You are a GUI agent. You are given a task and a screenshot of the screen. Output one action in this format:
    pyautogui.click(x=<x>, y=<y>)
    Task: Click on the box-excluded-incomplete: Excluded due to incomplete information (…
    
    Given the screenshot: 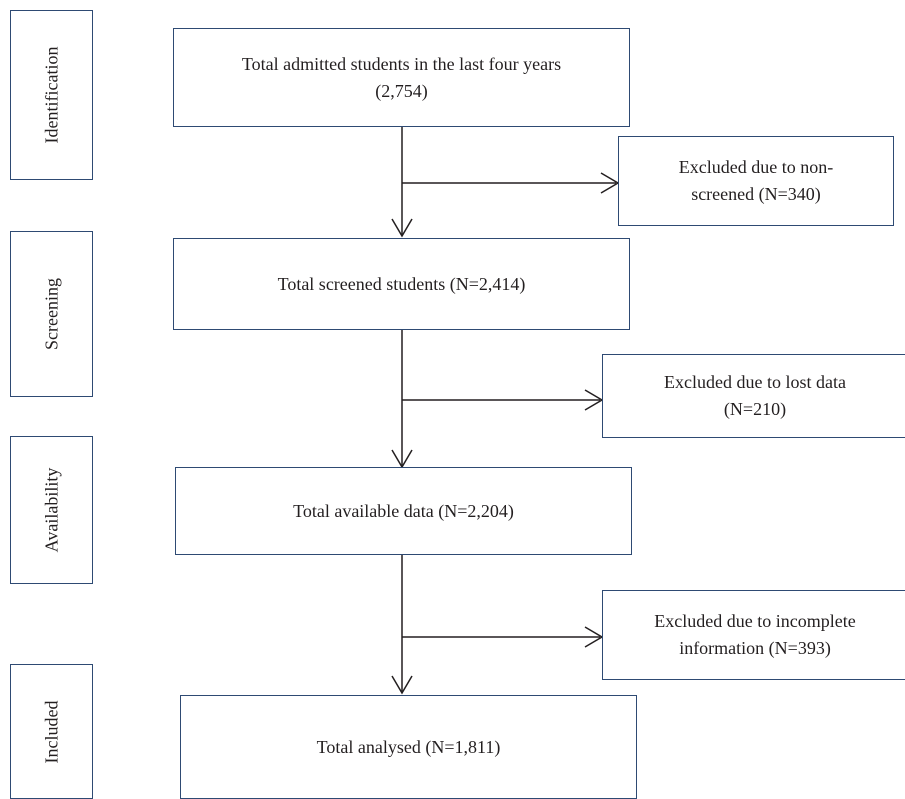 What is the action you would take?
    pyautogui.click(x=753, y=635)
    